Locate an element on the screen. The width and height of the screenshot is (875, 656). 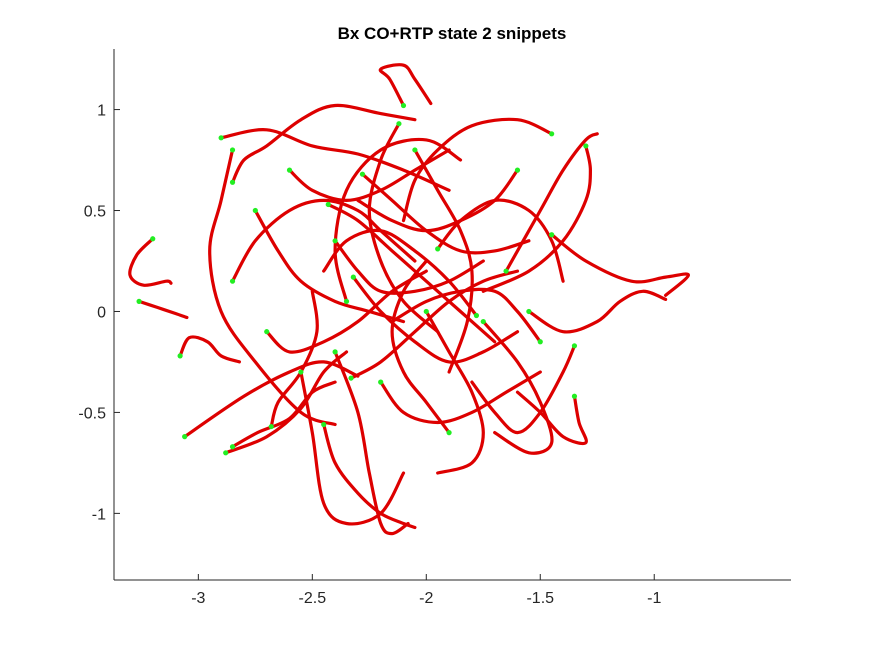
y-tick-label: -1 is located at coordinates (99, 514).